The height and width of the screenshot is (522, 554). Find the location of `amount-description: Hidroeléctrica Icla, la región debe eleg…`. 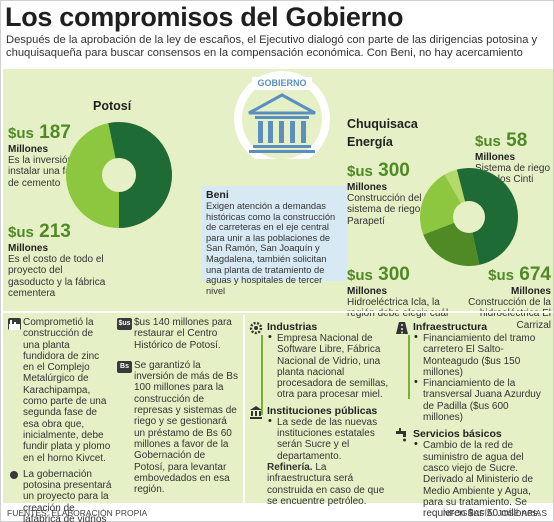

amount-description: Hidroeléctrica Icla, la región debe eleg… is located at coordinates (398, 308).